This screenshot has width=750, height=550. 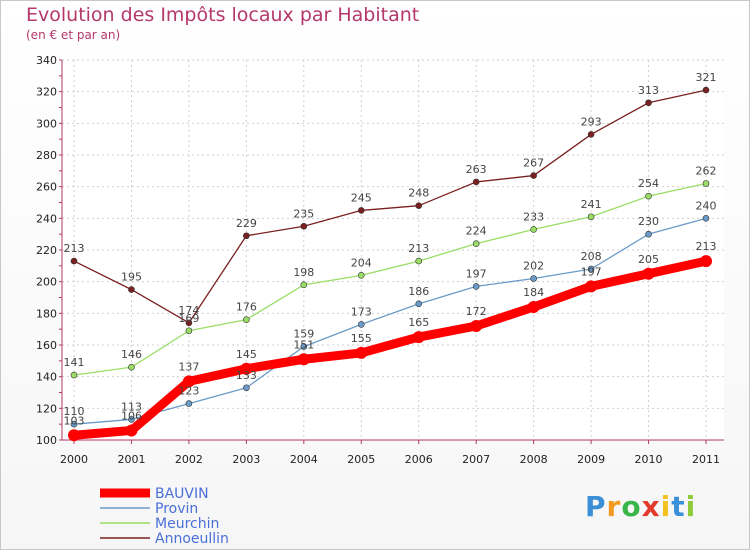 I want to click on data-label-meurchin: 213, so click(x=418, y=248).